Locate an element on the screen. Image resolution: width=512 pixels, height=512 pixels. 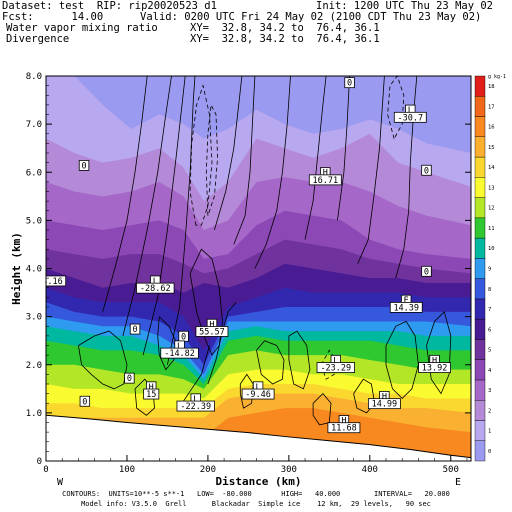
y-tick-label: 3.0 is located at coordinates (34, 318).